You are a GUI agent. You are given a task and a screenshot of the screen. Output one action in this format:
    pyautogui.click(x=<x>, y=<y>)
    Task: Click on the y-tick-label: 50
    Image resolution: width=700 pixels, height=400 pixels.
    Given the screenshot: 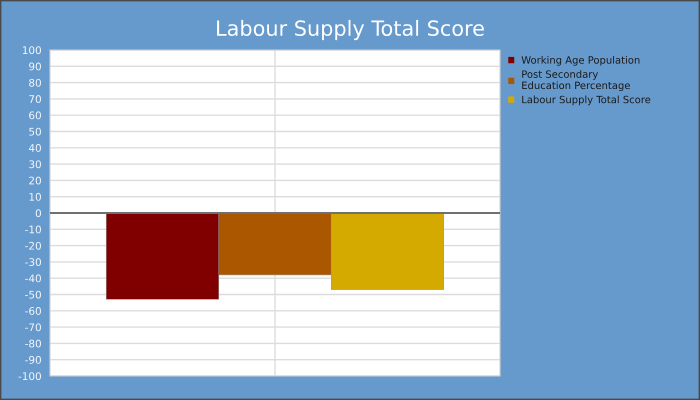 What is the action you would take?
    pyautogui.click(x=35, y=132)
    